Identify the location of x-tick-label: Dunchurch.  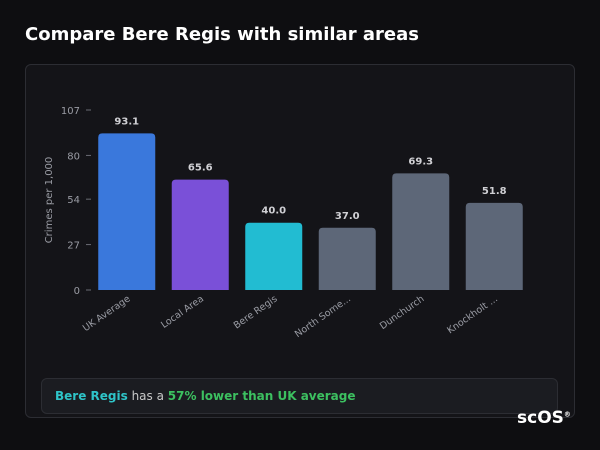
(402, 312).